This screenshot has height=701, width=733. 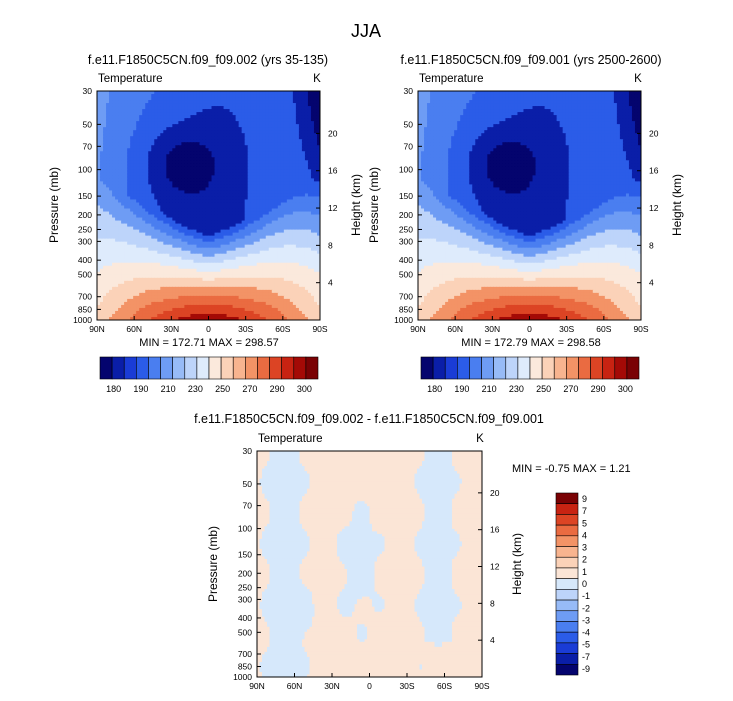 What do you see at coordinates (130, 79) in the screenshot?
I see `panel-1-left-label: Temperature` at bounding box center [130, 79].